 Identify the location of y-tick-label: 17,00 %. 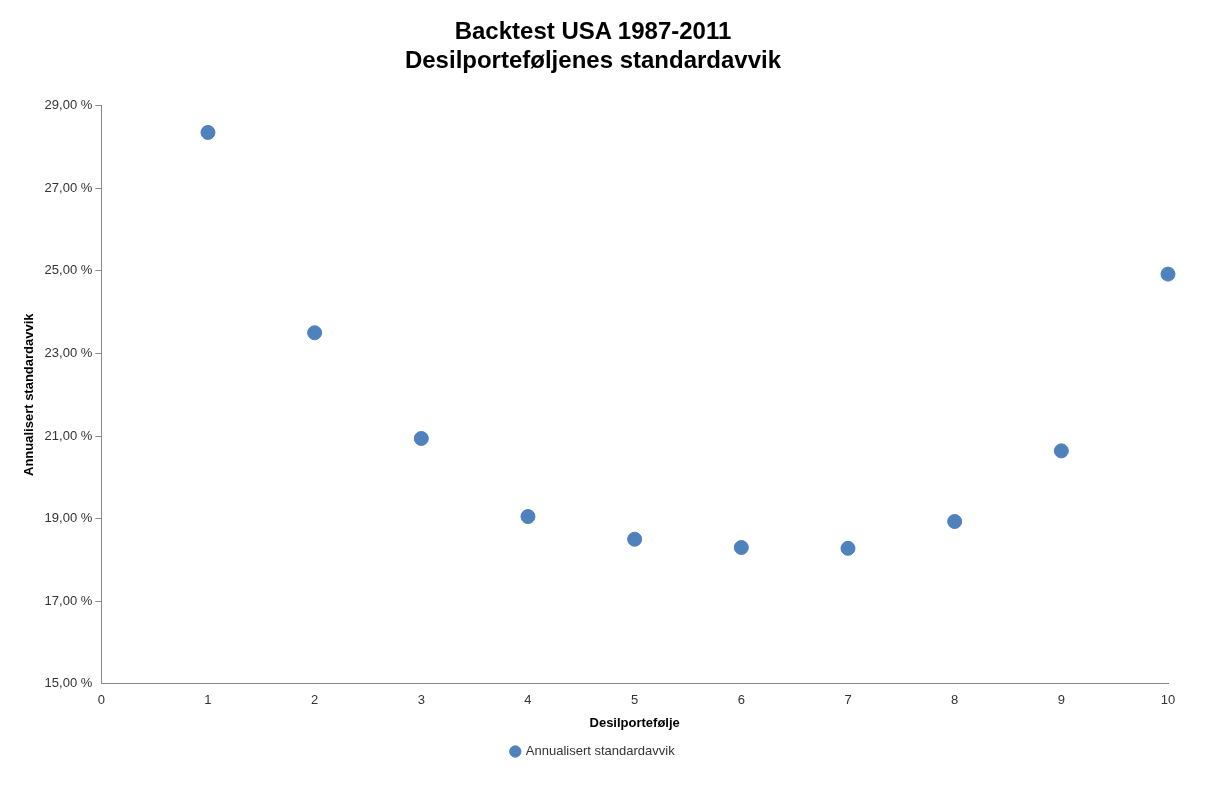
(68, 600).